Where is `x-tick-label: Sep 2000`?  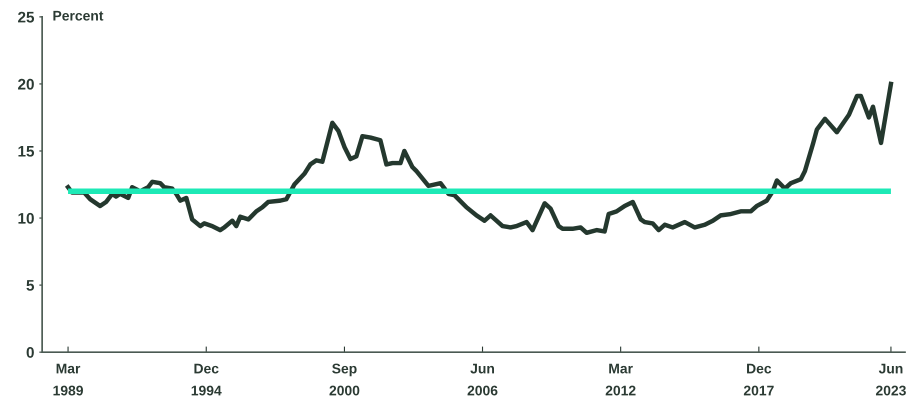
x-tick-label: Sep 2000 is located at coordinates (344, 380).